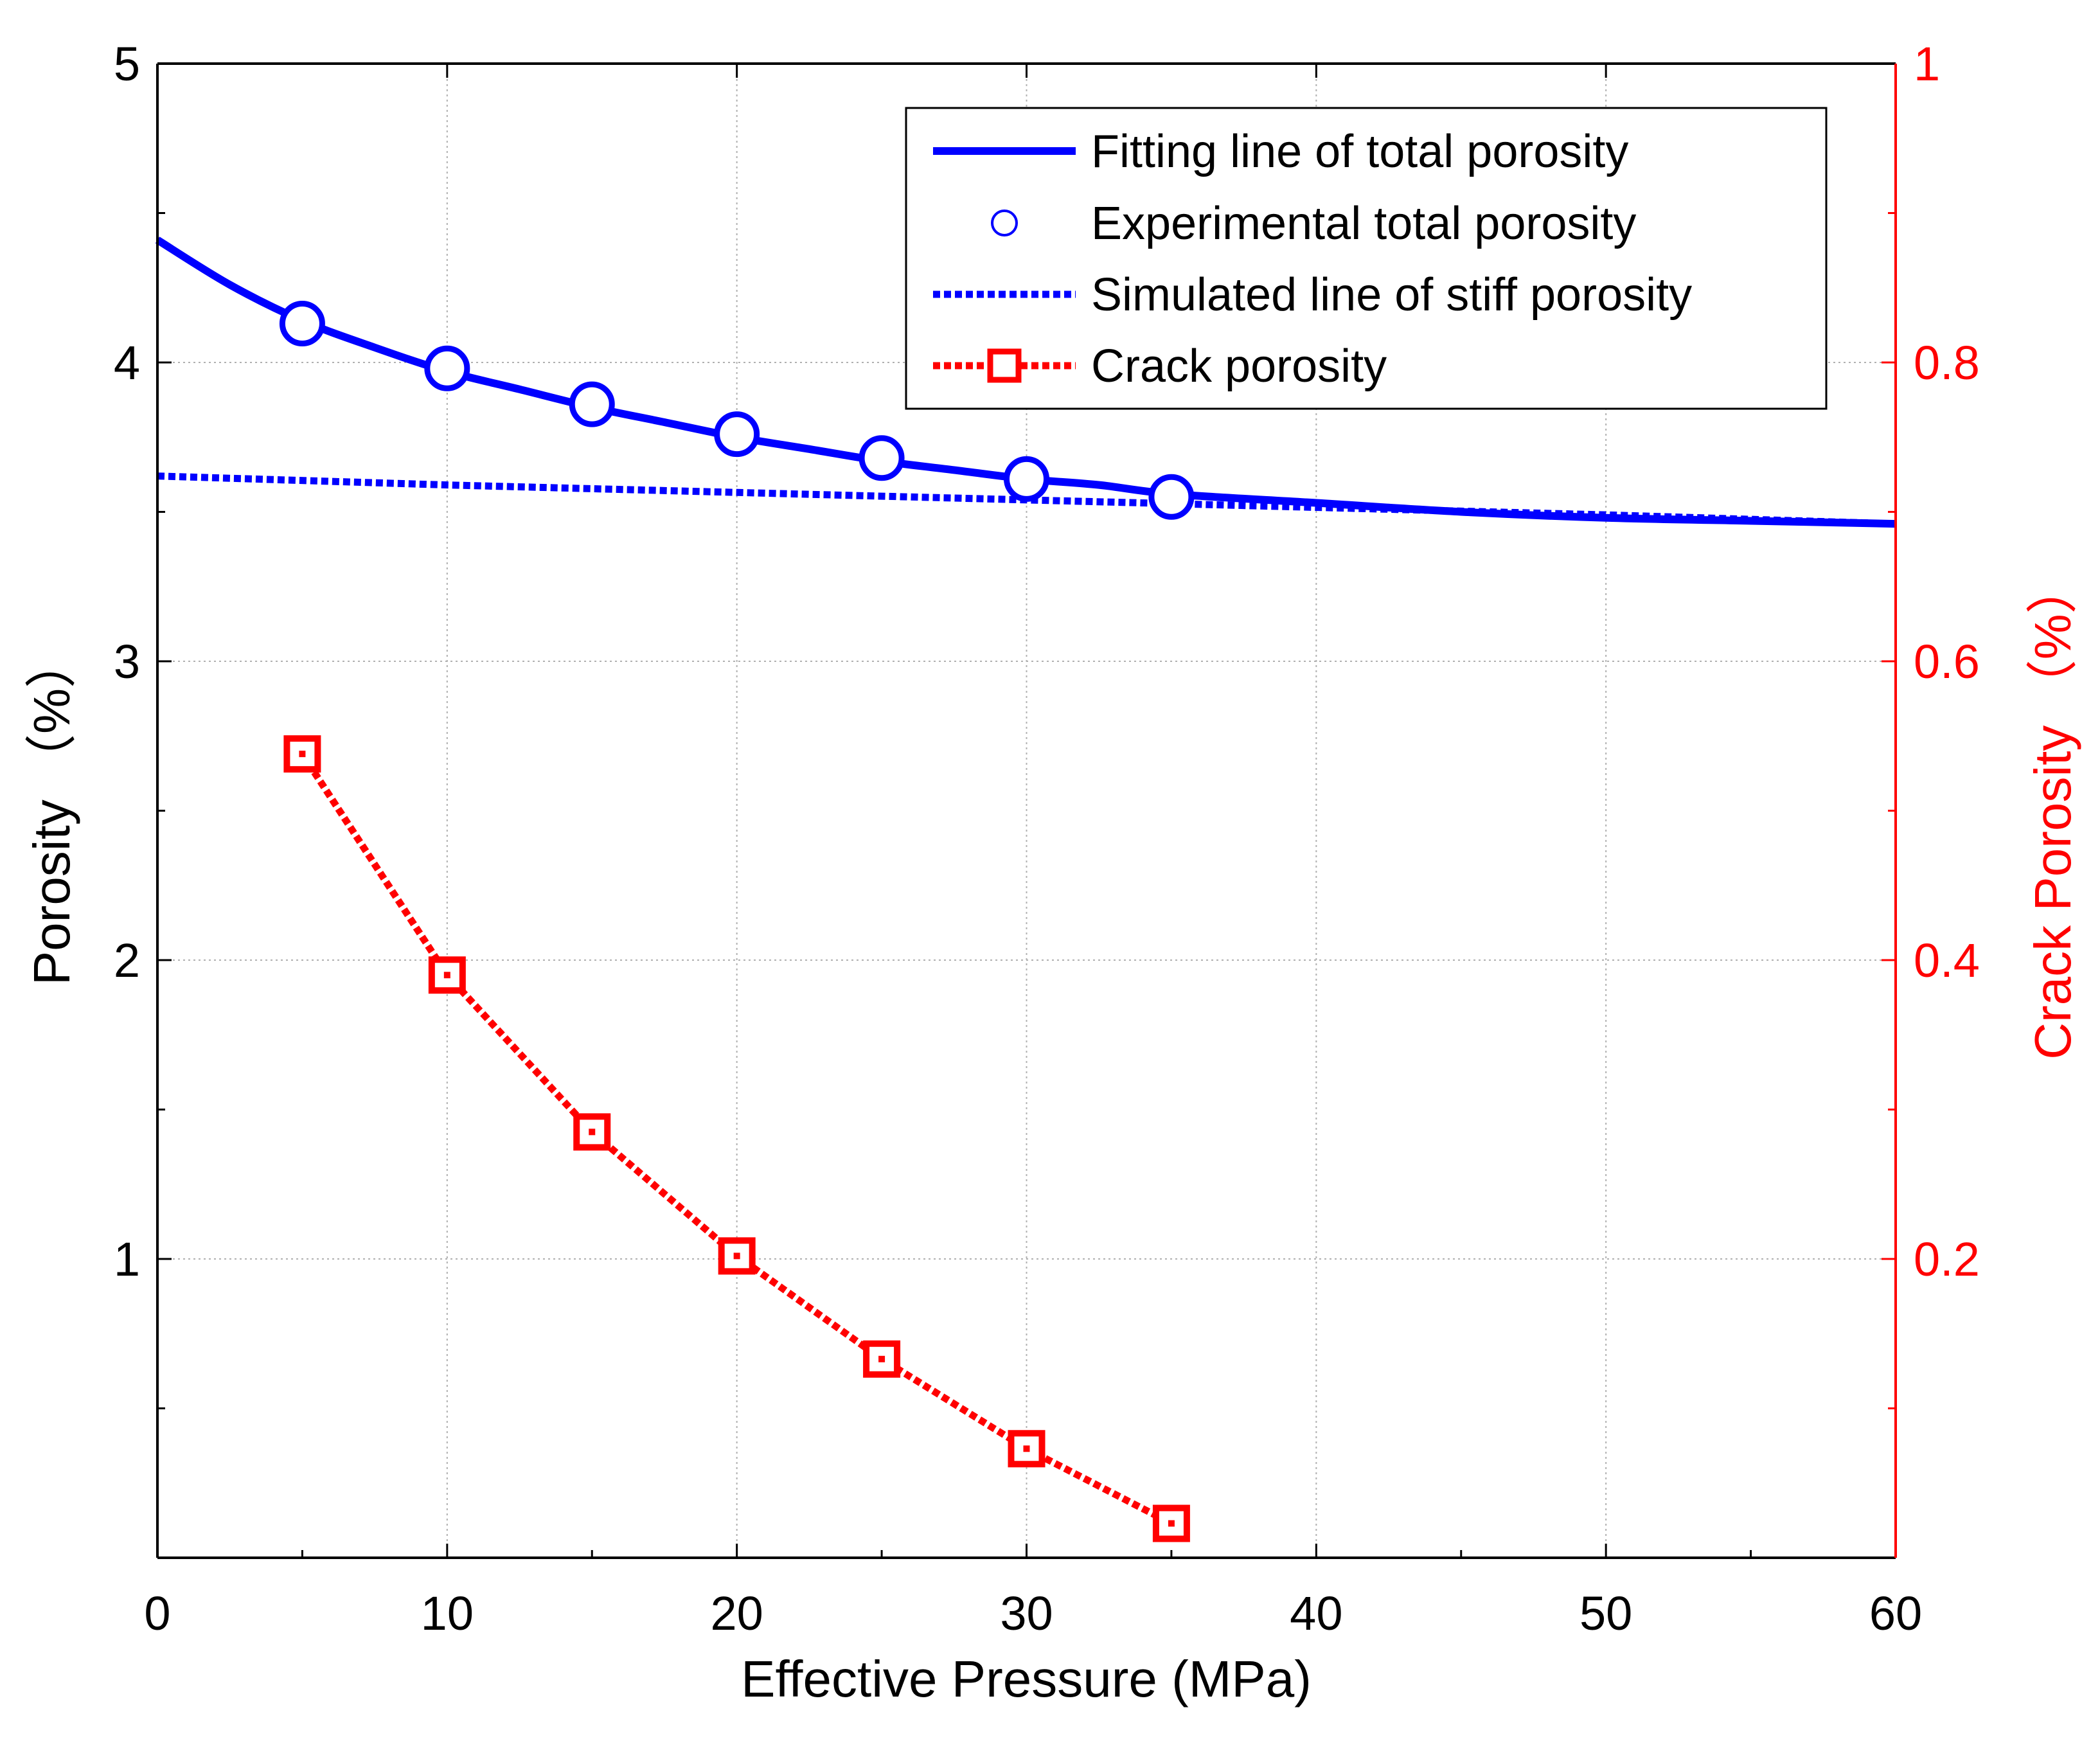 Image resolution: width=2100 pixels, height=1739 pixels. I want to click on y-tick-label: 4, so click(127, 362).